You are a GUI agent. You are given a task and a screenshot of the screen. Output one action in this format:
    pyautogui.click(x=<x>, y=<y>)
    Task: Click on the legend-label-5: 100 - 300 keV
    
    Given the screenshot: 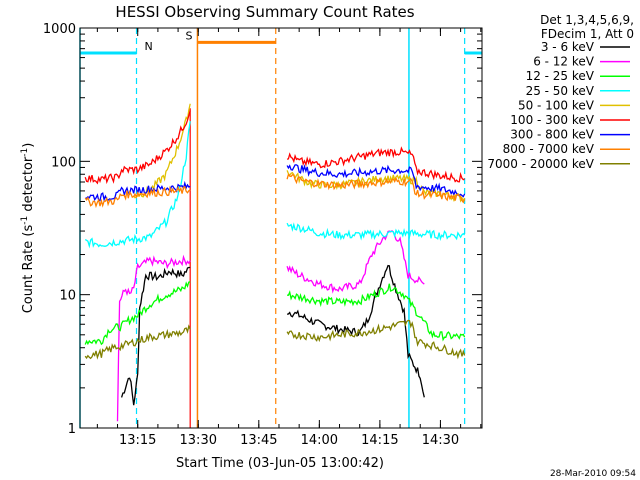 What is the action you would take?
    pyautogui.click(x=552, y=120)
    